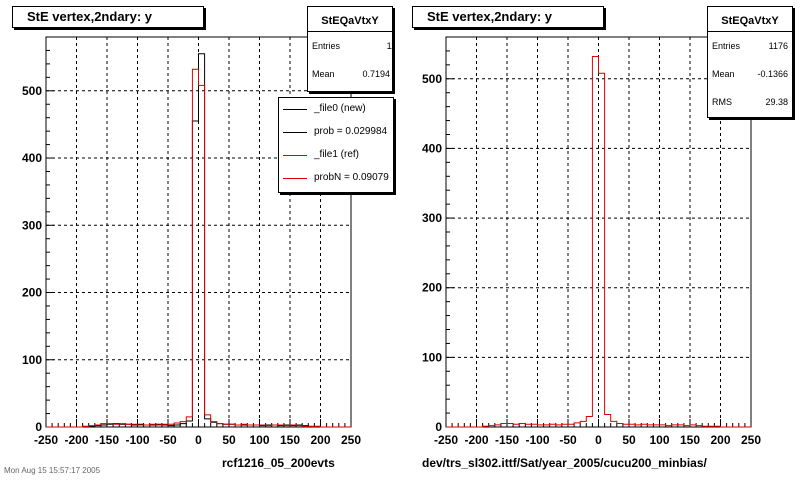 This screenshot has width=800, height=485. I want to click on legend-label-file1: _file1 (ref), so click(337, 154).